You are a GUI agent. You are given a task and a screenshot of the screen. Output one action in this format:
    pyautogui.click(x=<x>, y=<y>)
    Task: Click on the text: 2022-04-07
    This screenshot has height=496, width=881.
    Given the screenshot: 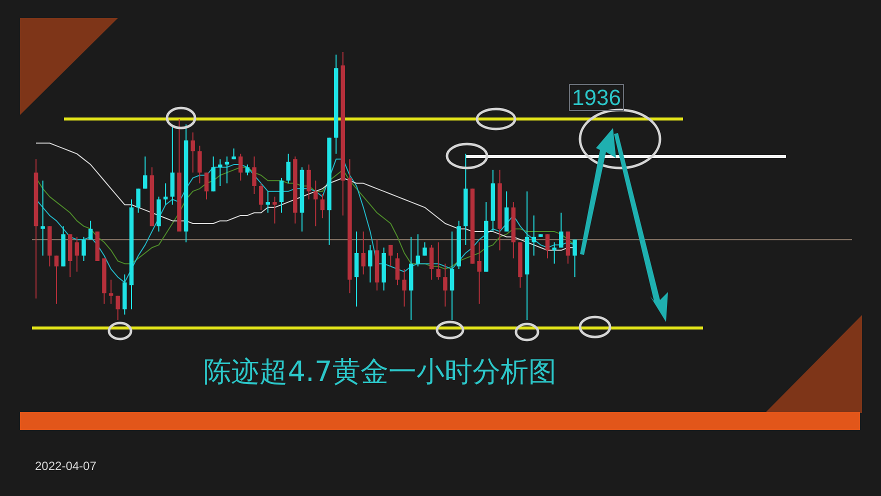 What is the action you would take?
    pyautogui.click(x=65, y=466)
    